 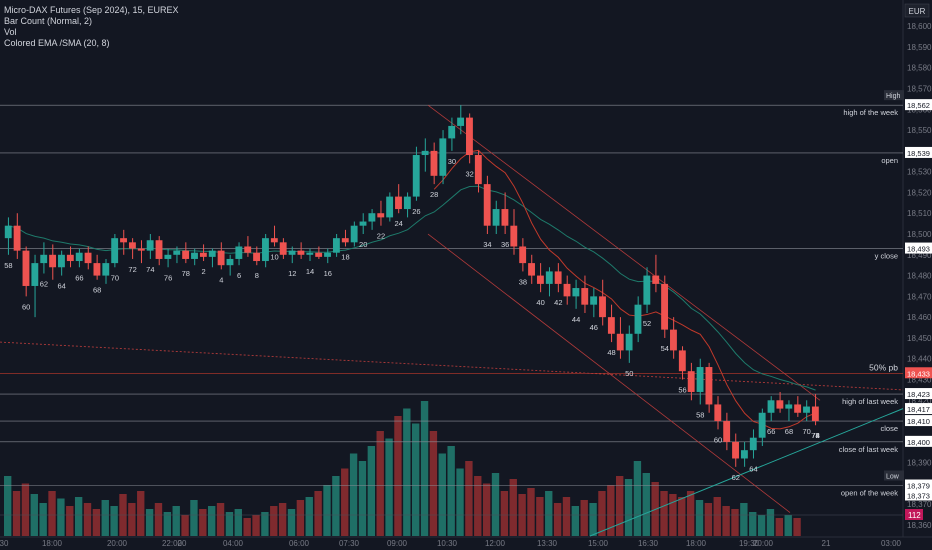 I want to click on x-tick-label: 15:00, so click(x=598, y=543).